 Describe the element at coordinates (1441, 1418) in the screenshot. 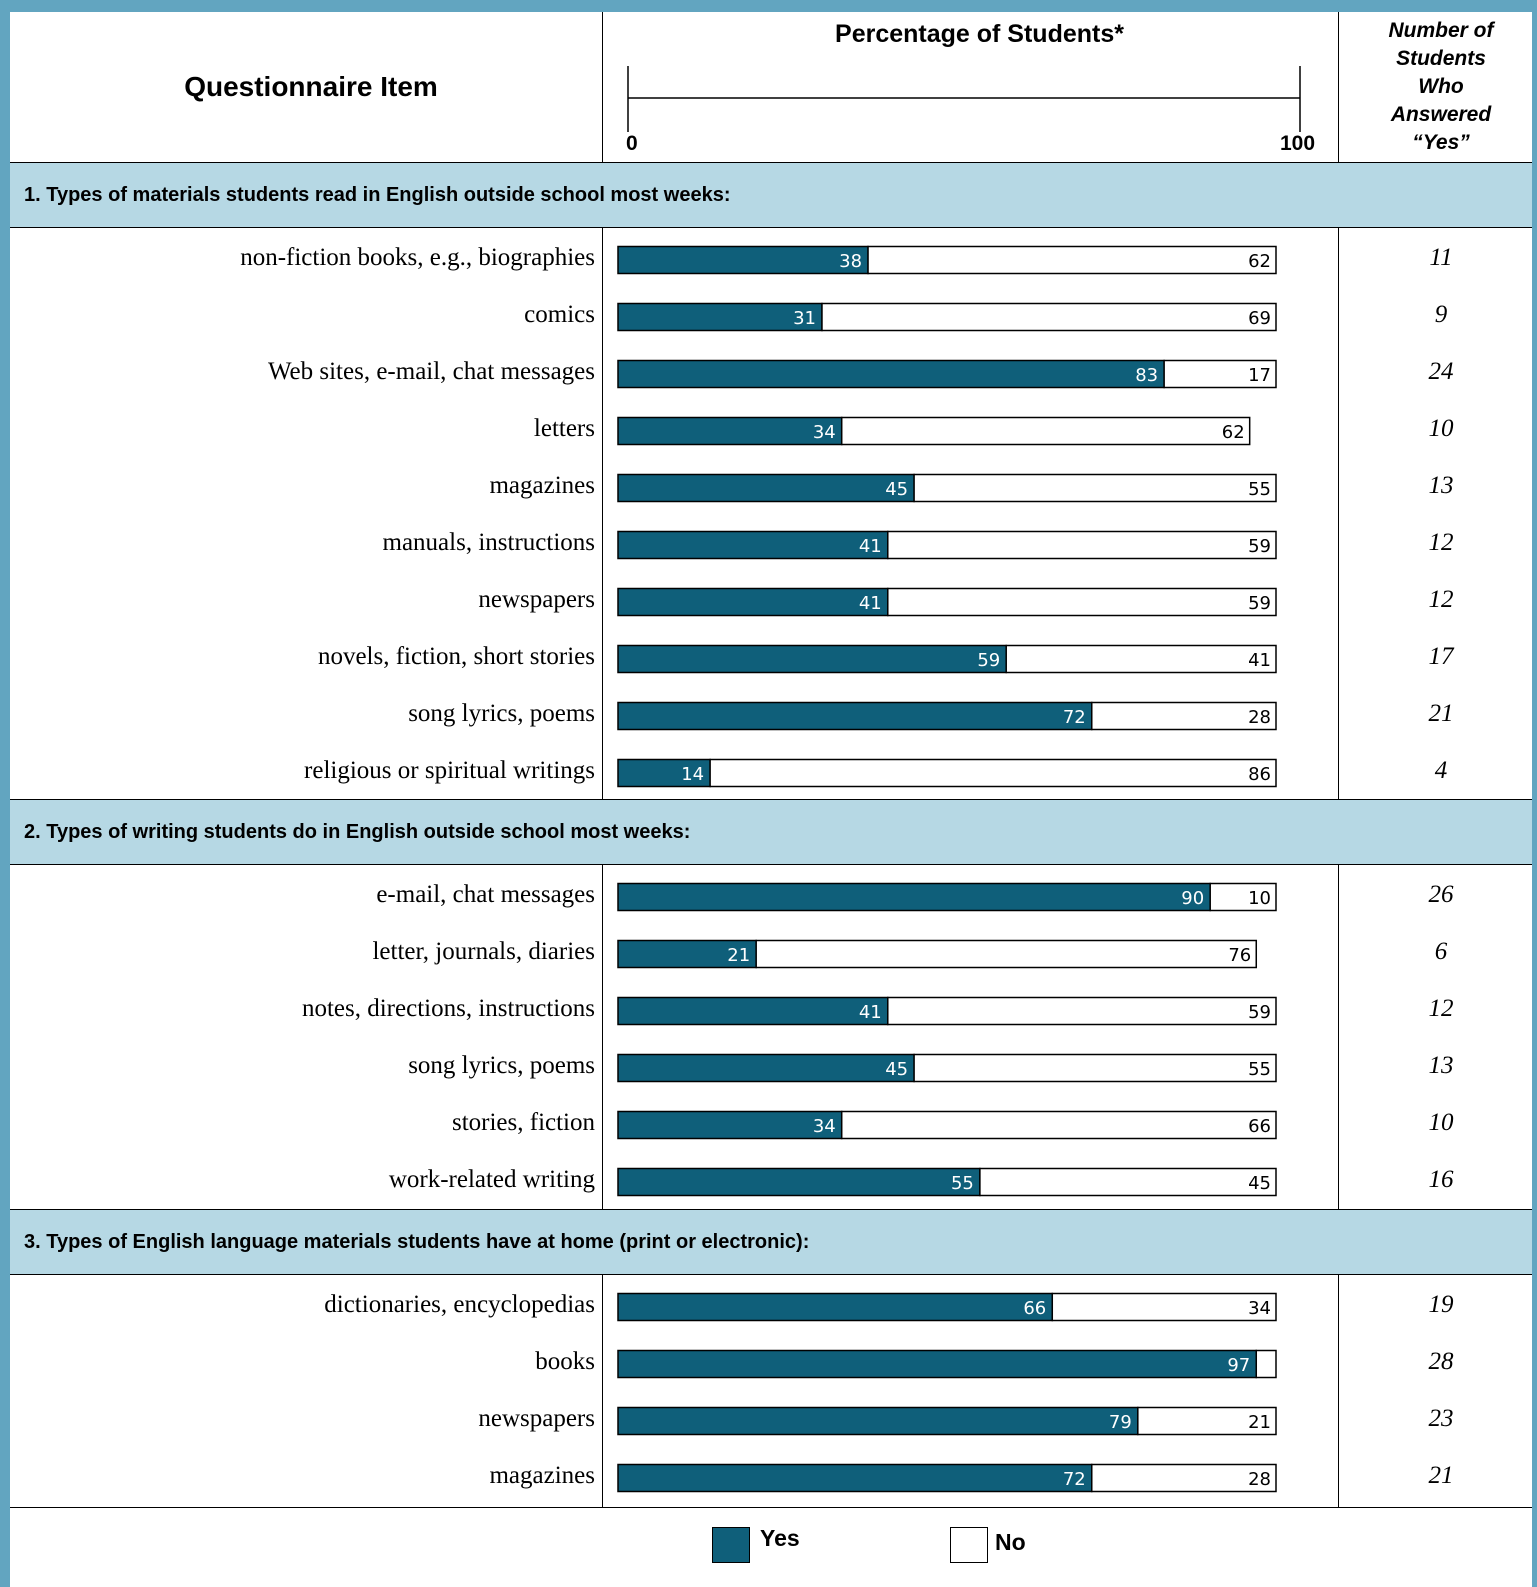

I see `yes-count: 23` at that location.